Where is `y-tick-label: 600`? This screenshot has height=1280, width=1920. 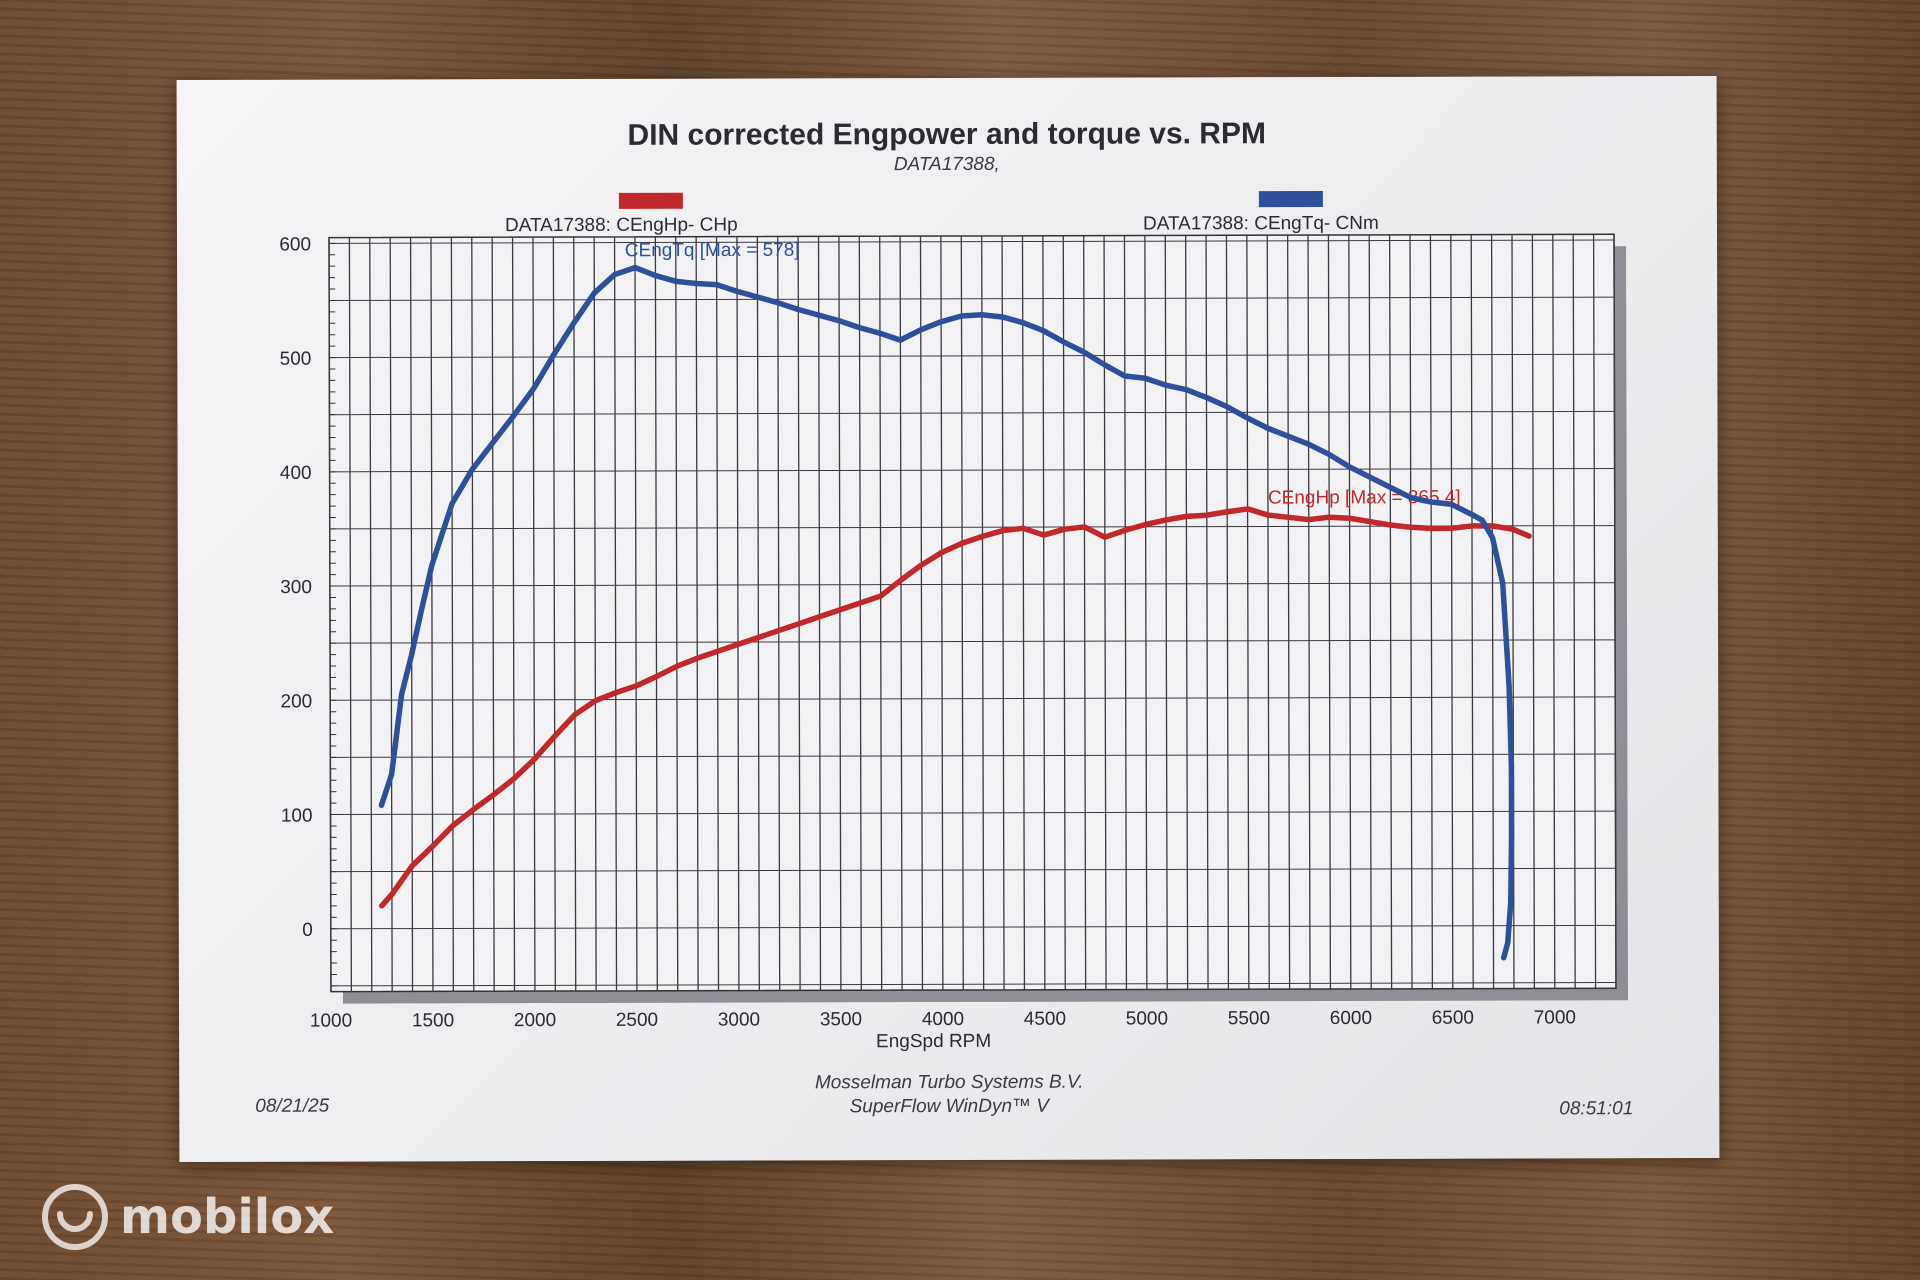
y-tick-label: 600 is located at coordinates (295, 244).